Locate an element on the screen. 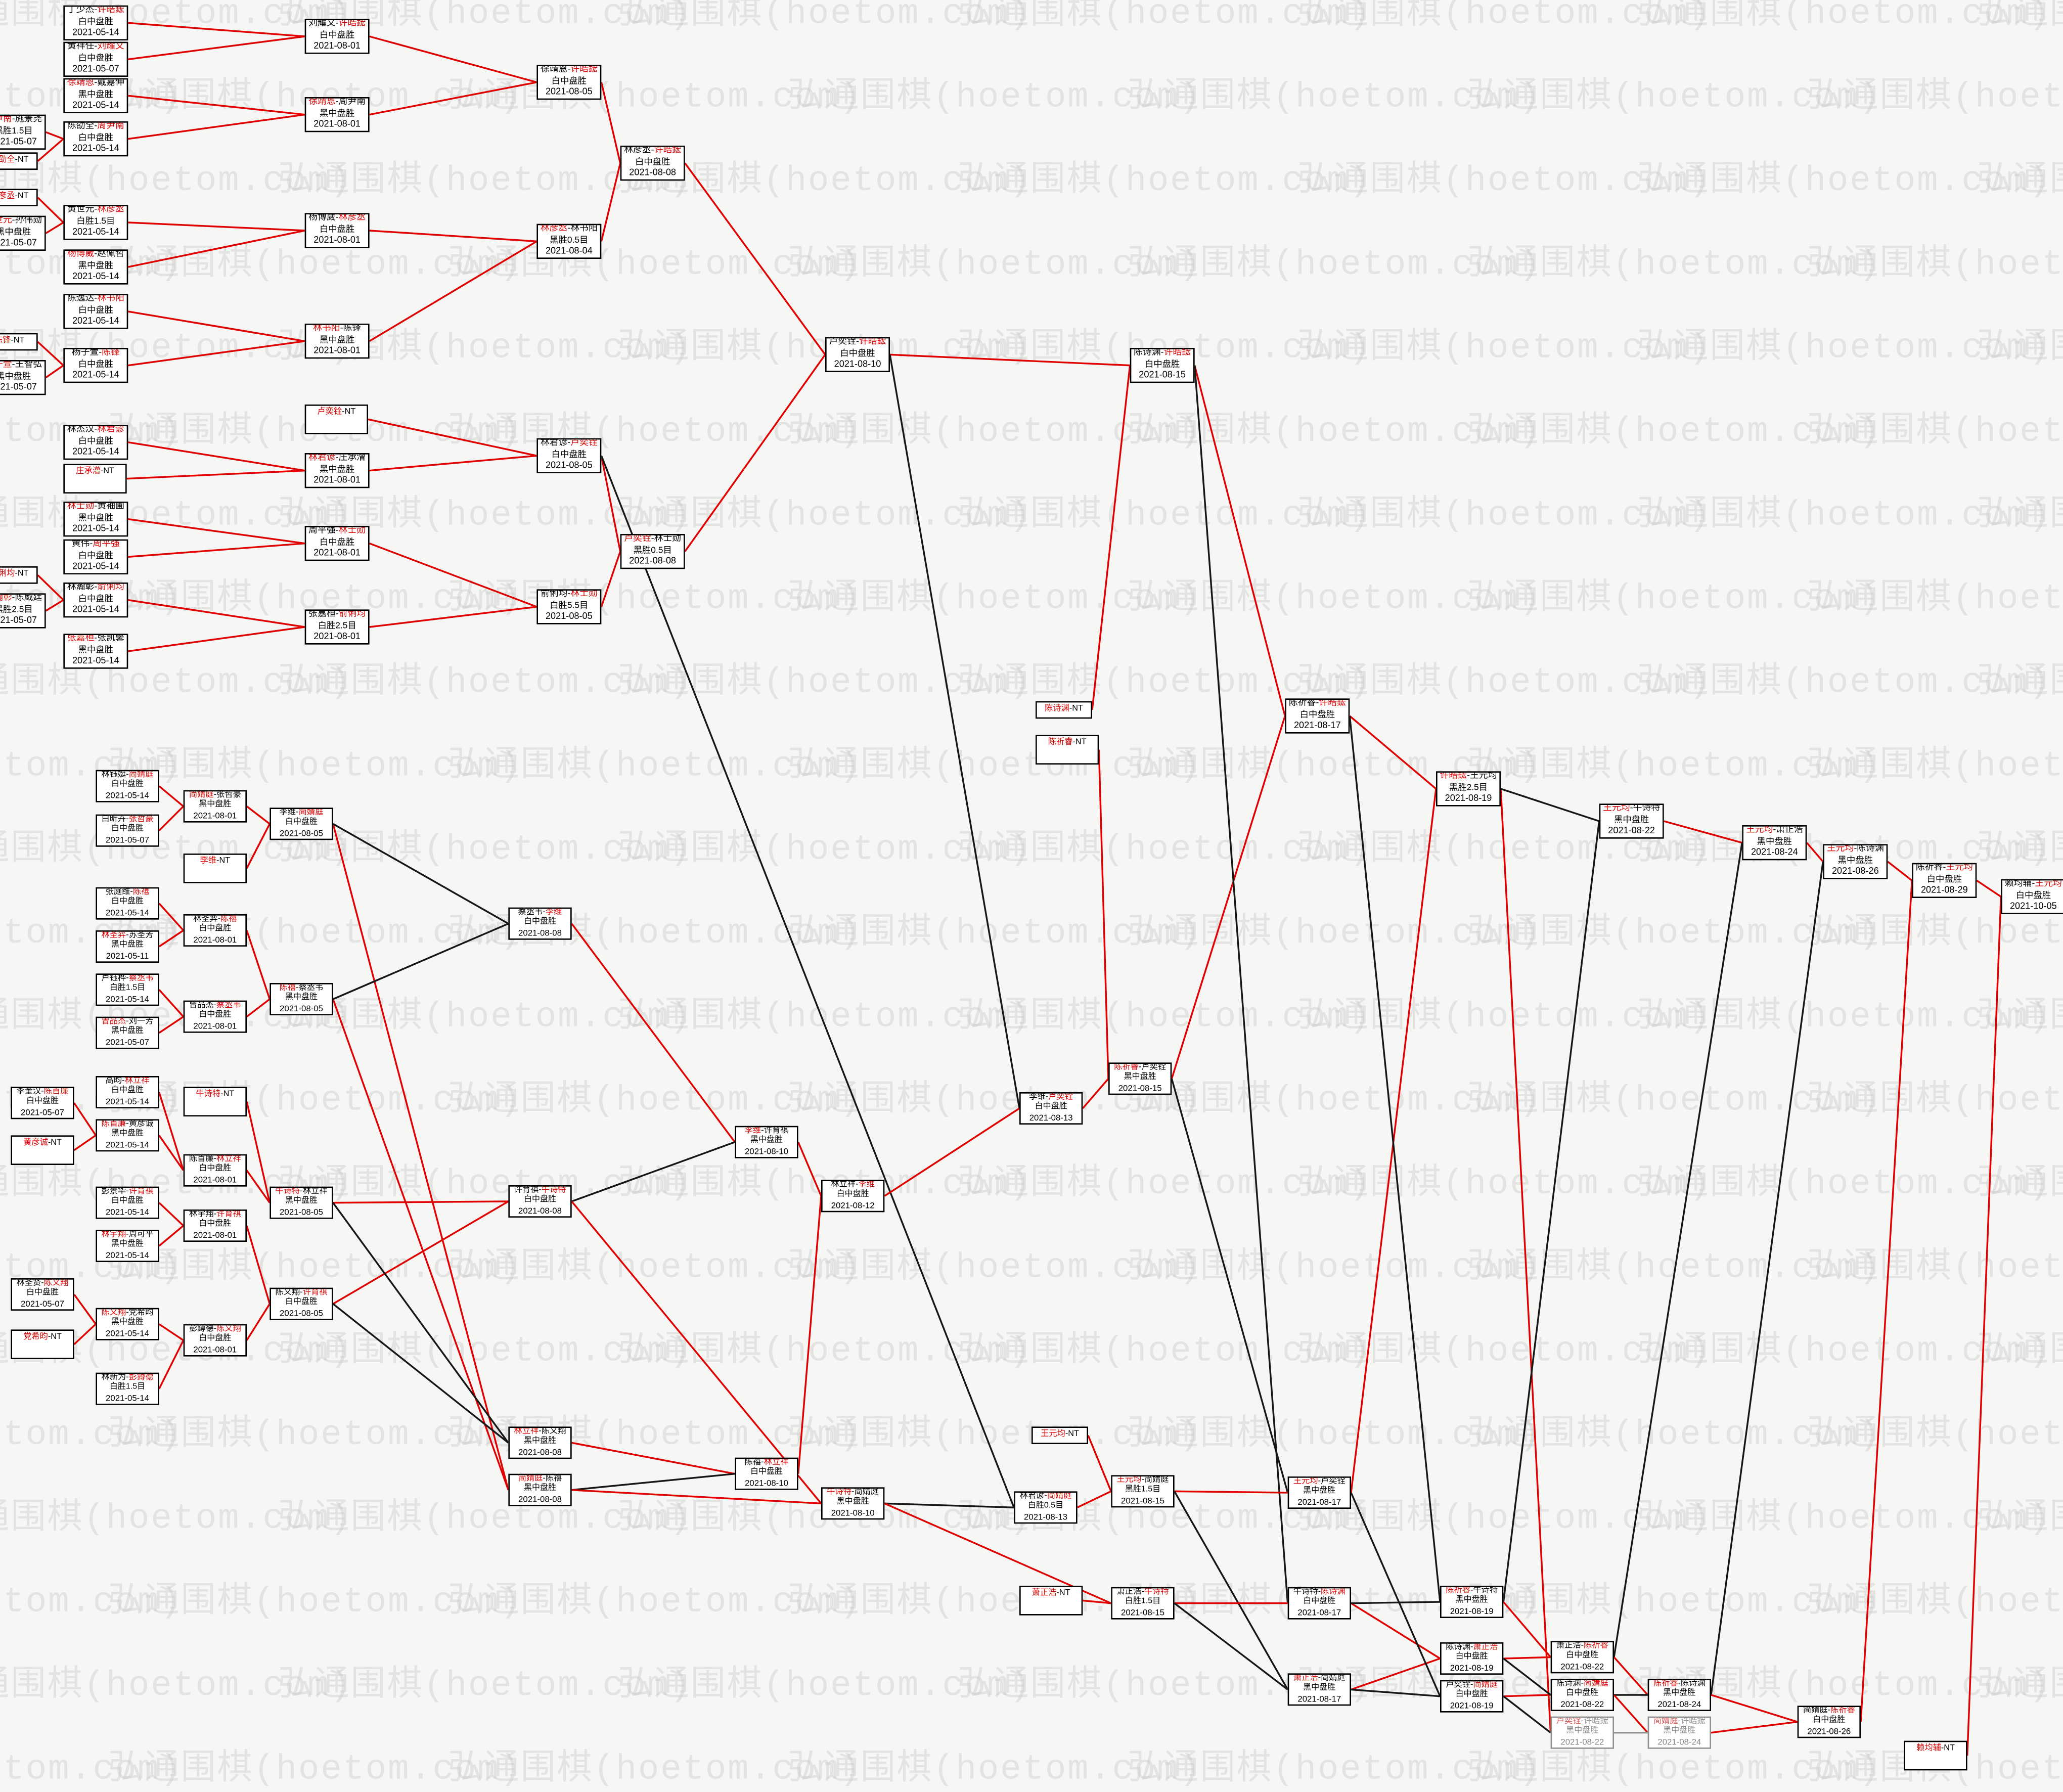 This screenshot has width=2063, height=1792. players-line: 林杰汉-林君谚 is located at coordinates (95, 431).